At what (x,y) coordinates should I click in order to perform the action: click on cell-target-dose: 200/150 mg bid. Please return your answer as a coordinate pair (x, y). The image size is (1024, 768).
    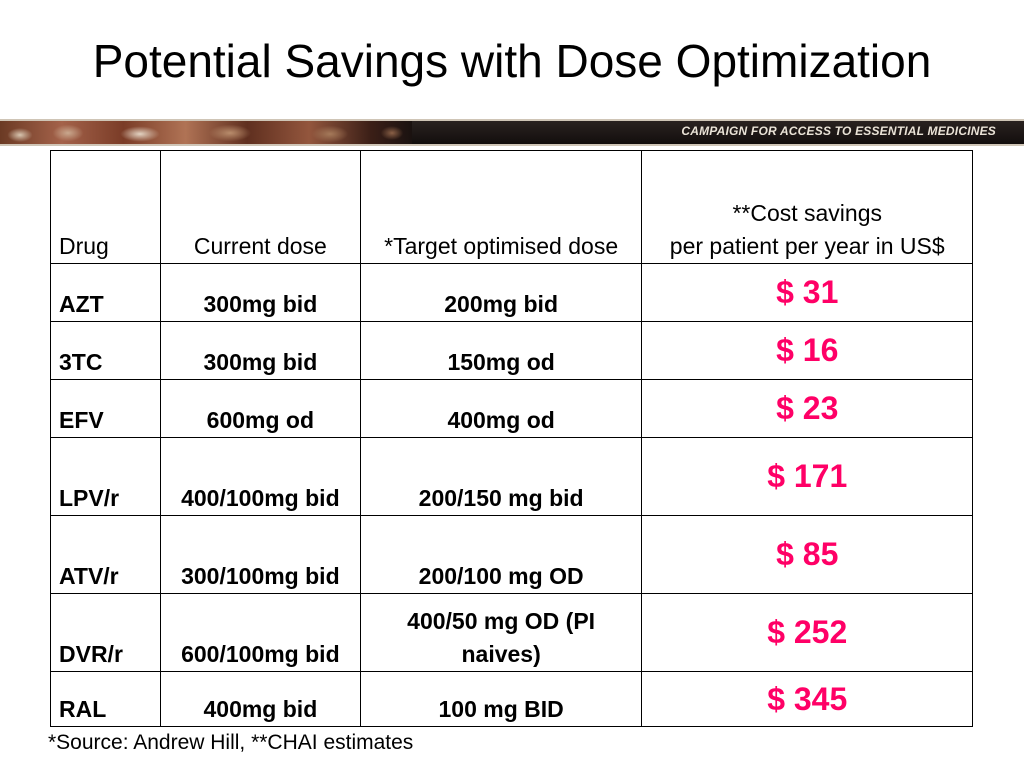
    Looking at the image, I should click on (501, 476).